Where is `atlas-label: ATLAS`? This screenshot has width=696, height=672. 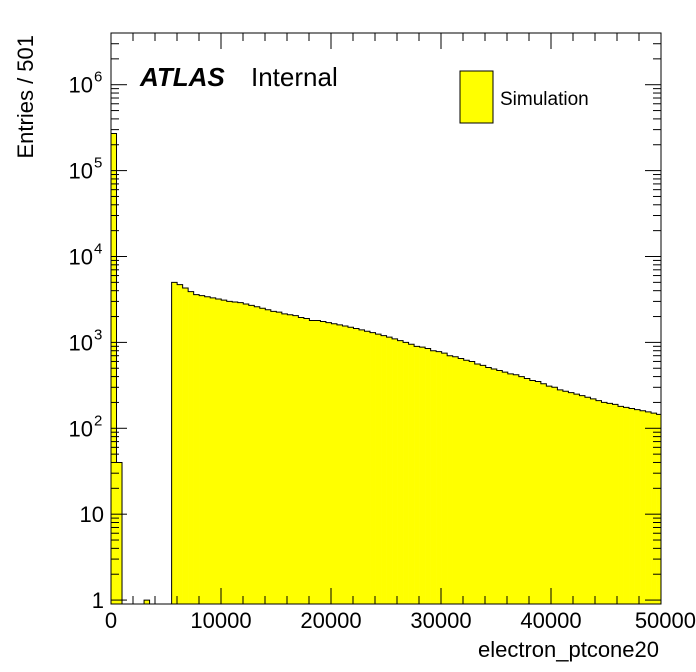 atlas-label: ATLAS is located at coordinates (182, 77).